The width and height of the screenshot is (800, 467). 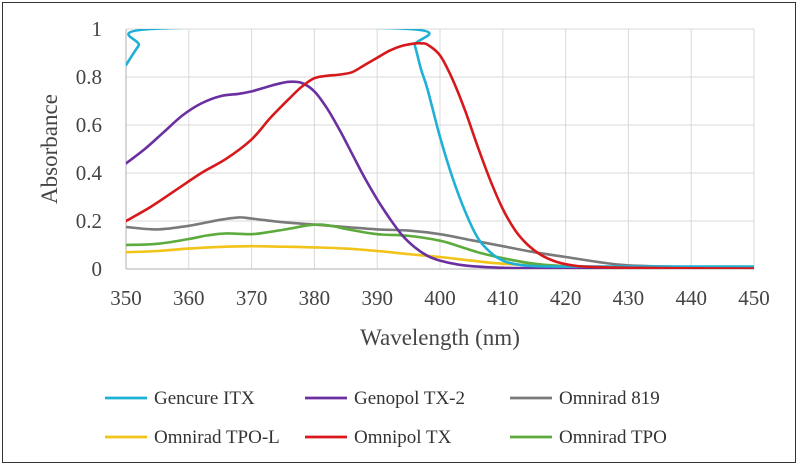 What do you see at coordinates (126, 298) in the screenshot?
I see `x-tick-label: 350` at bounding box center [126, 298].